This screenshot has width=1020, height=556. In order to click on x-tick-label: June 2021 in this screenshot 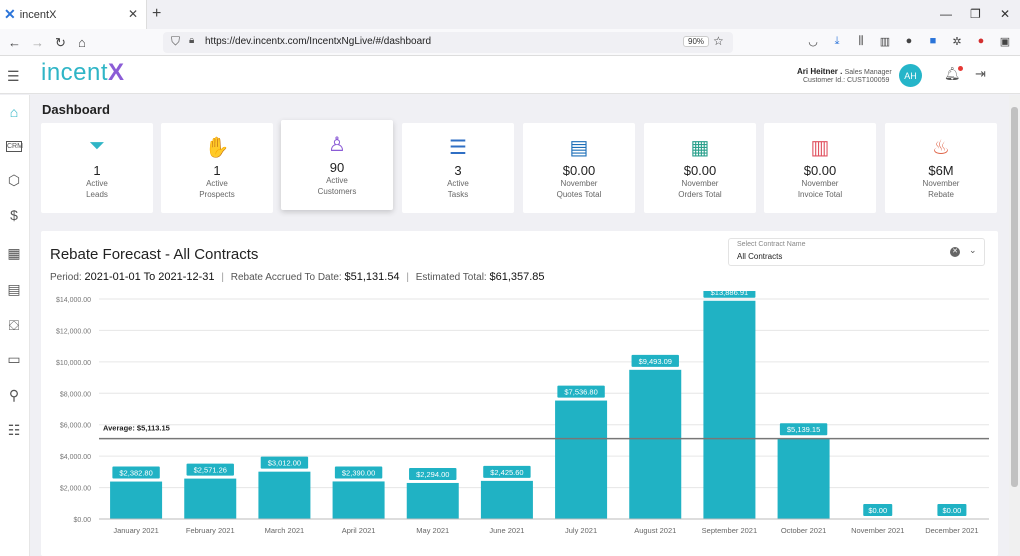, I will do `click(506, 530)`.